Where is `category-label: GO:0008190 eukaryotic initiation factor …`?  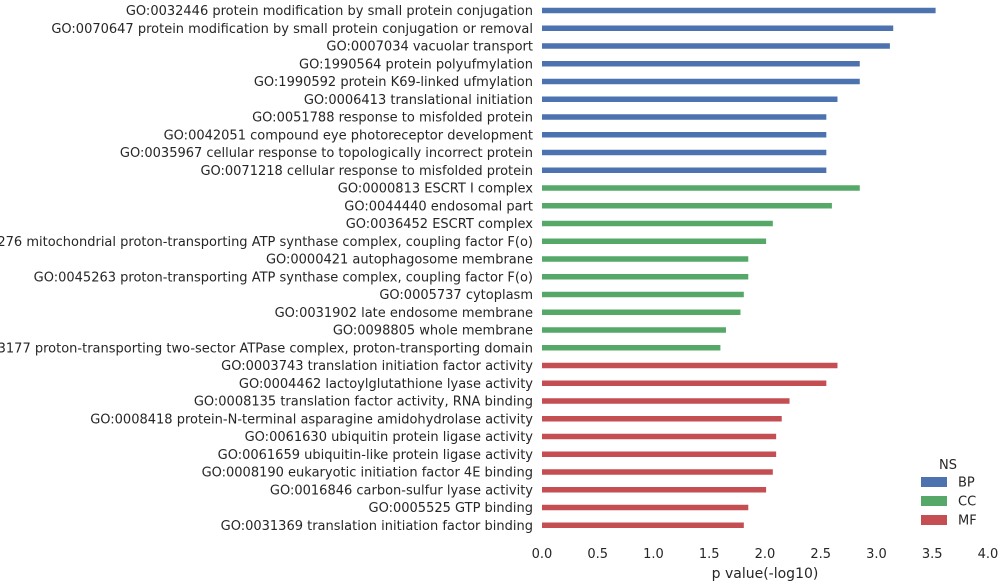 category-label: GO:0008190 eukaryotic initiation factor … is located at coordinates (367, 473).